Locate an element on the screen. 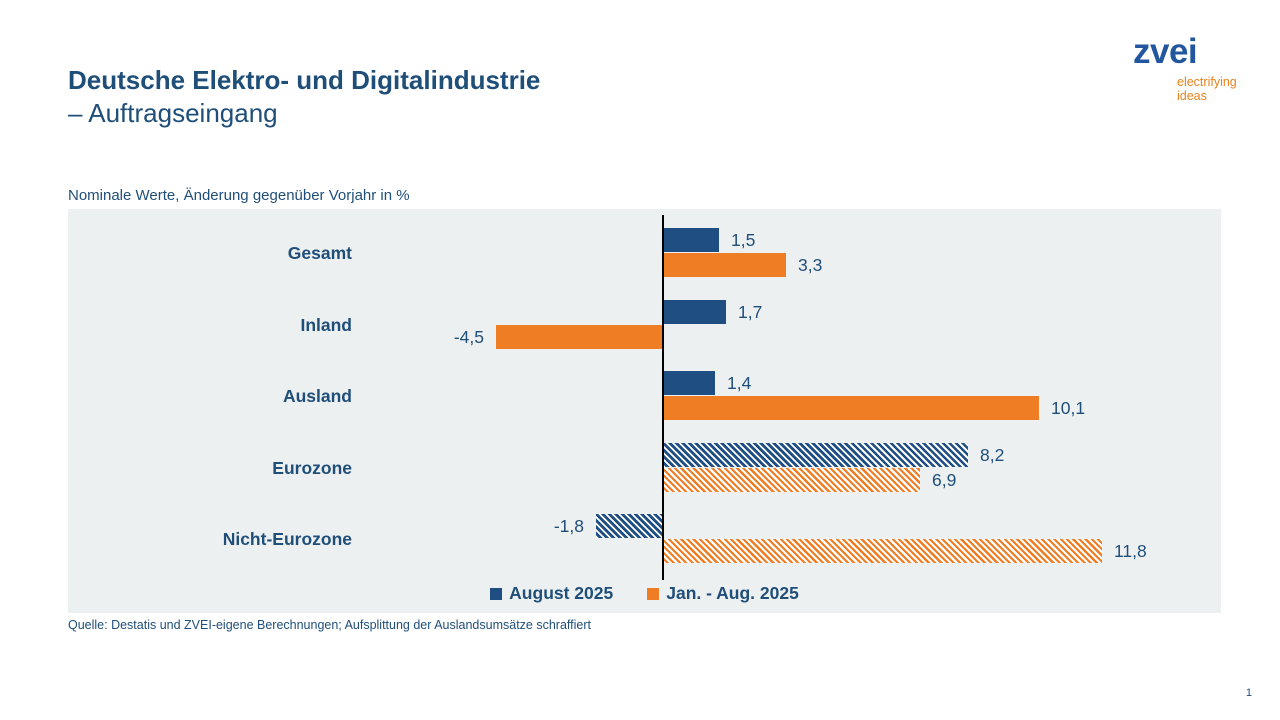 This screenshot has width=1280, height=720. bar-eurozone-jan-aug-2025 is located at coordinates (791, 480).